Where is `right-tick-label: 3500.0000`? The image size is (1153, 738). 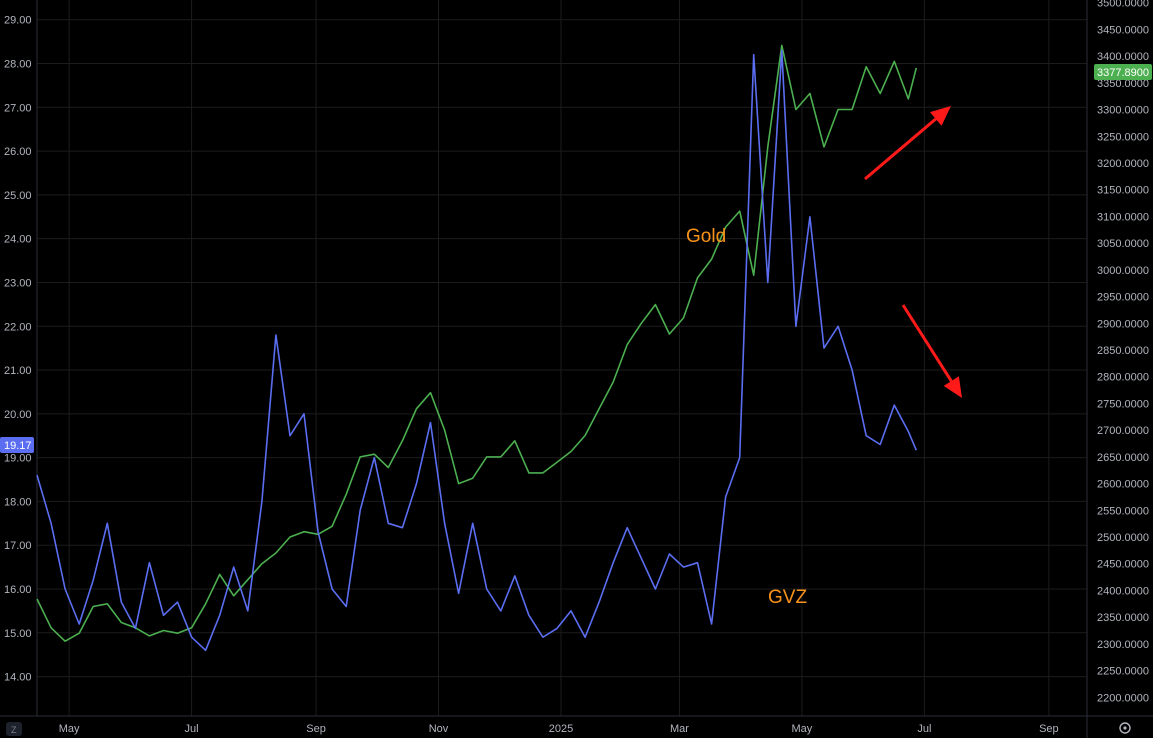
right-tick-label: 3500.0000 is located at coordinates (1123, 5).